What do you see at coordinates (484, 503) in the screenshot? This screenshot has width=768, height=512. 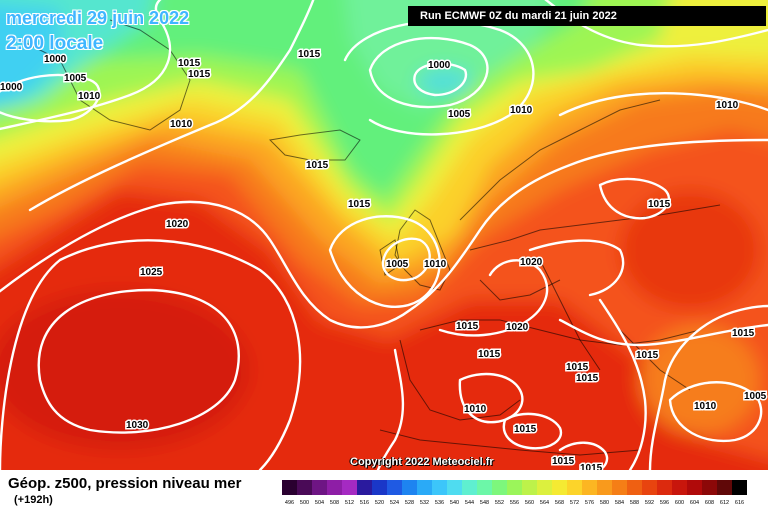 I see `scale-tick-label: 548` at bounding box center [484, 503].